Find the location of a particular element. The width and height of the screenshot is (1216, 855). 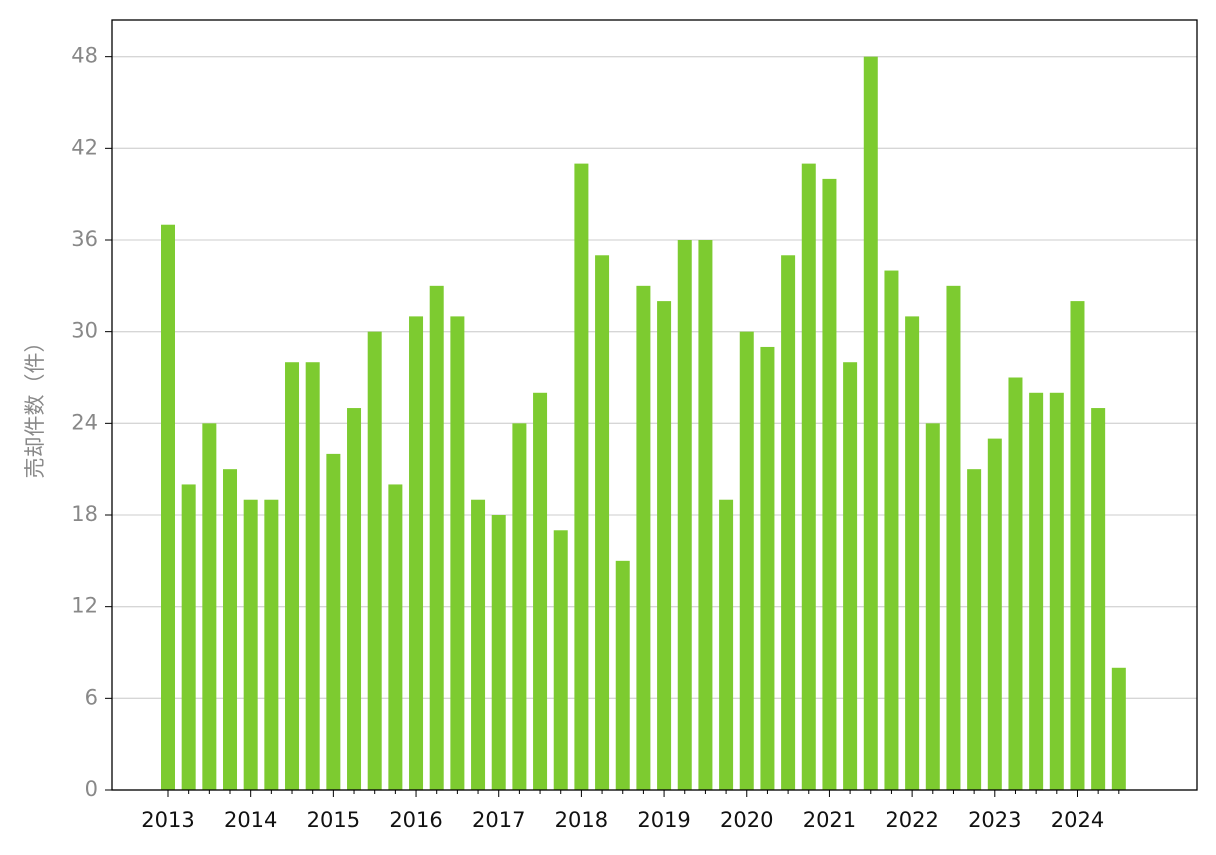

y-tick-label: 30 is located at coordinates (84, 331).